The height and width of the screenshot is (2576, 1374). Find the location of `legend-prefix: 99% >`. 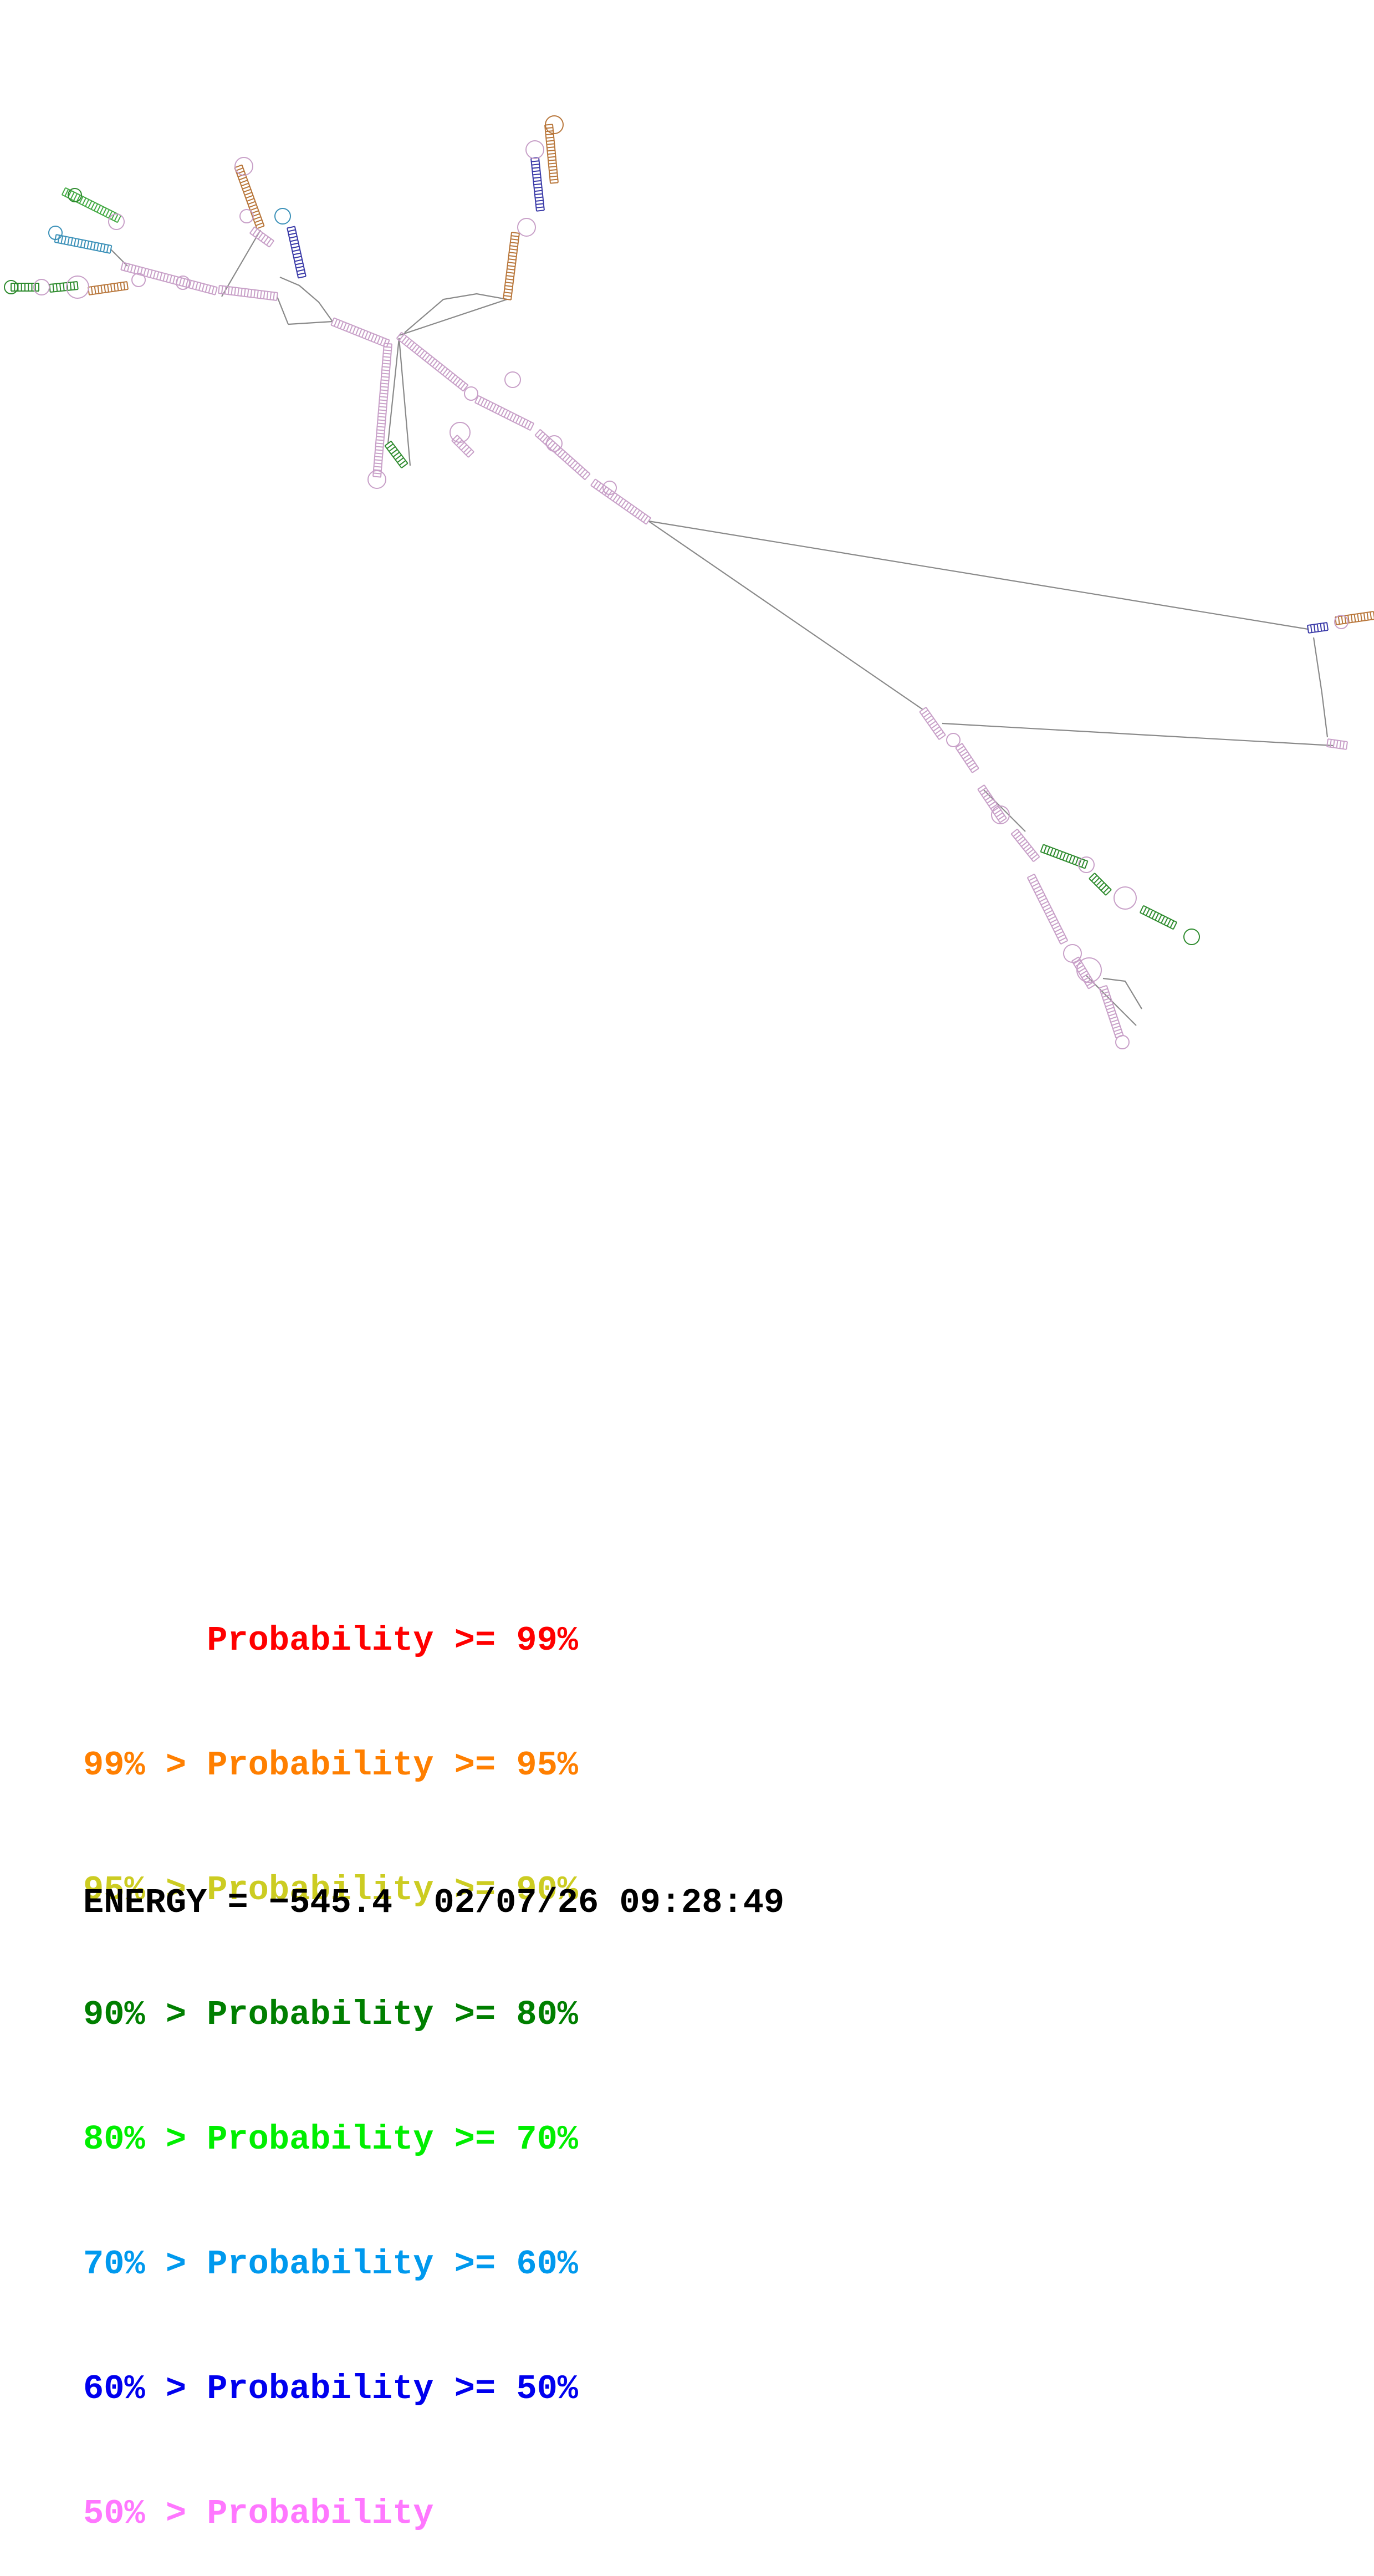

legend-prefix: 99% > is located at coordinates (135, 1765).